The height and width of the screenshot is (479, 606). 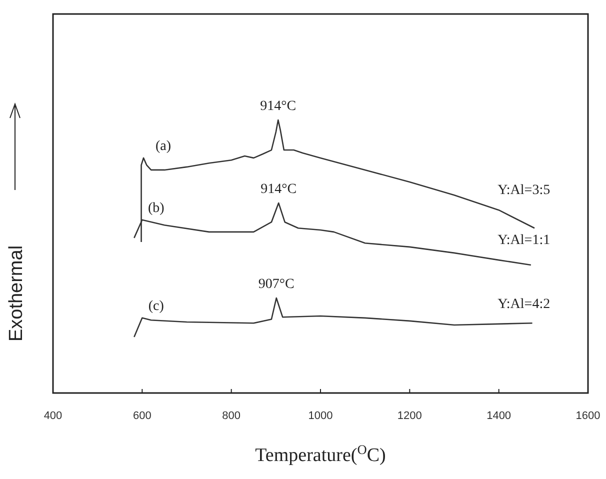 What do you see at coordinates (524, 190) in the screenshot?
I see `series-label: Y:Al=3:5` at bounding box center [524, 190].